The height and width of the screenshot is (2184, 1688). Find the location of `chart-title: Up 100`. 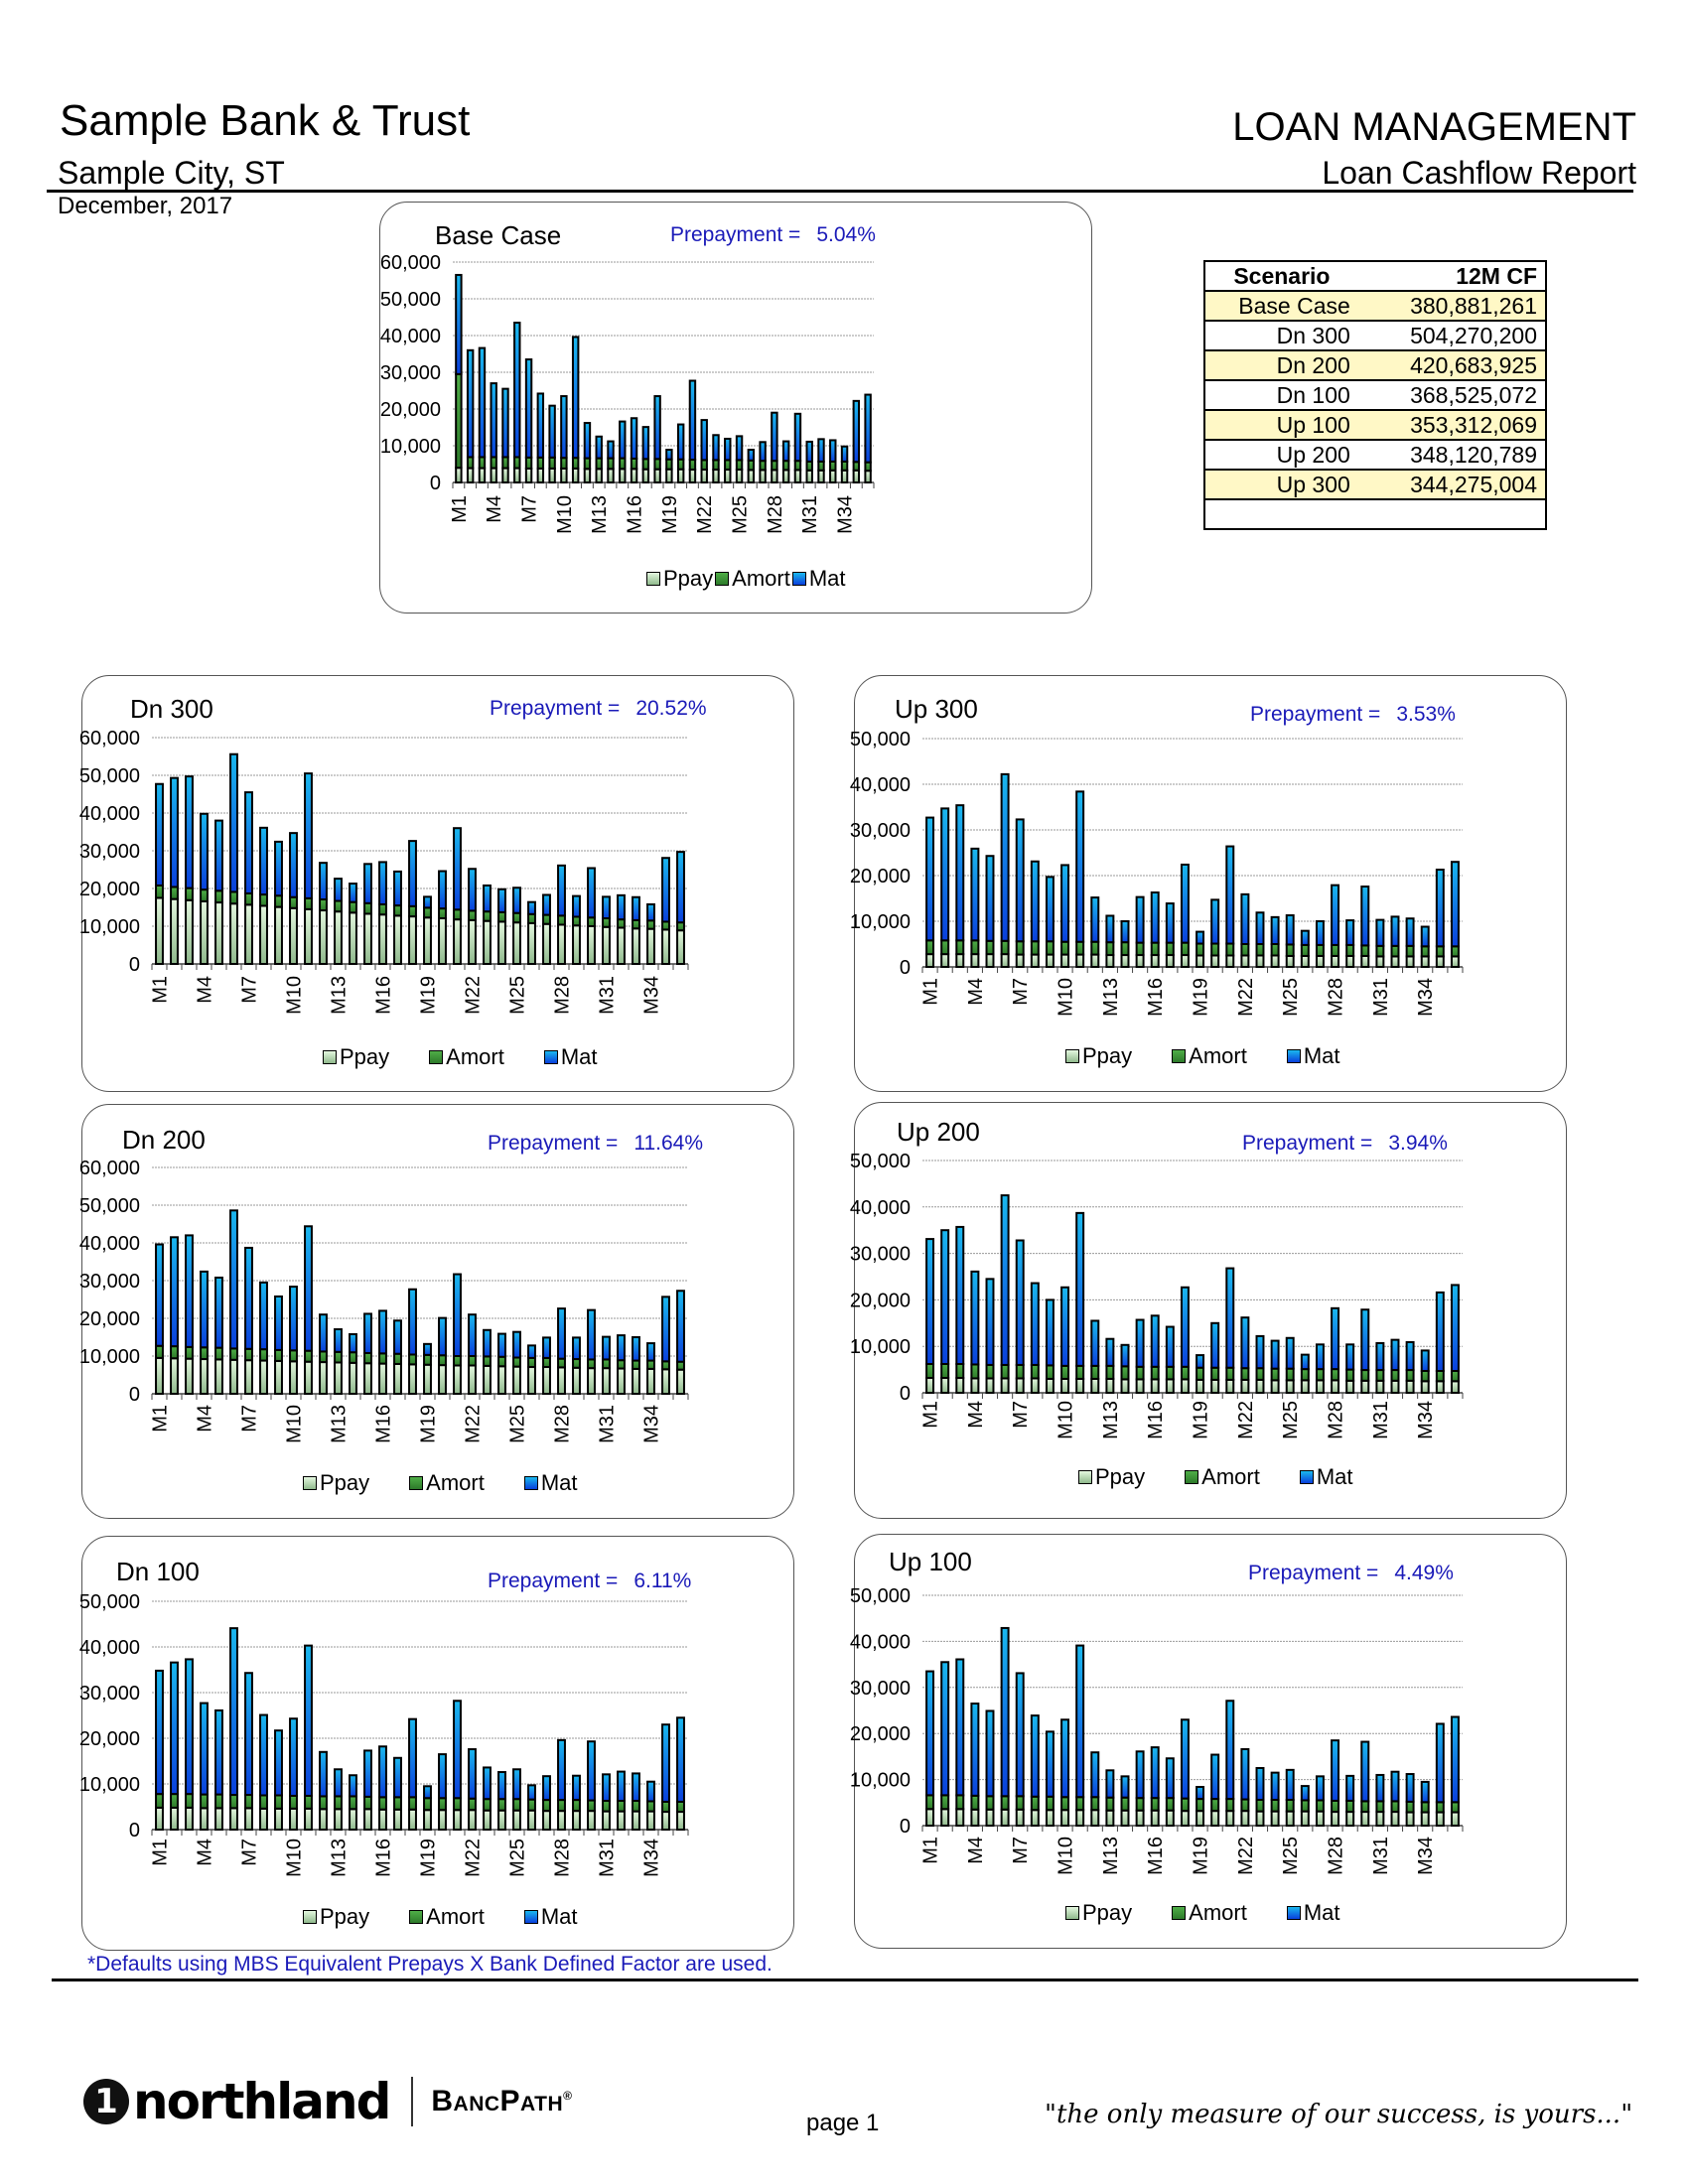

chart-title: Up 100 is located at coordinates (930, 1561).